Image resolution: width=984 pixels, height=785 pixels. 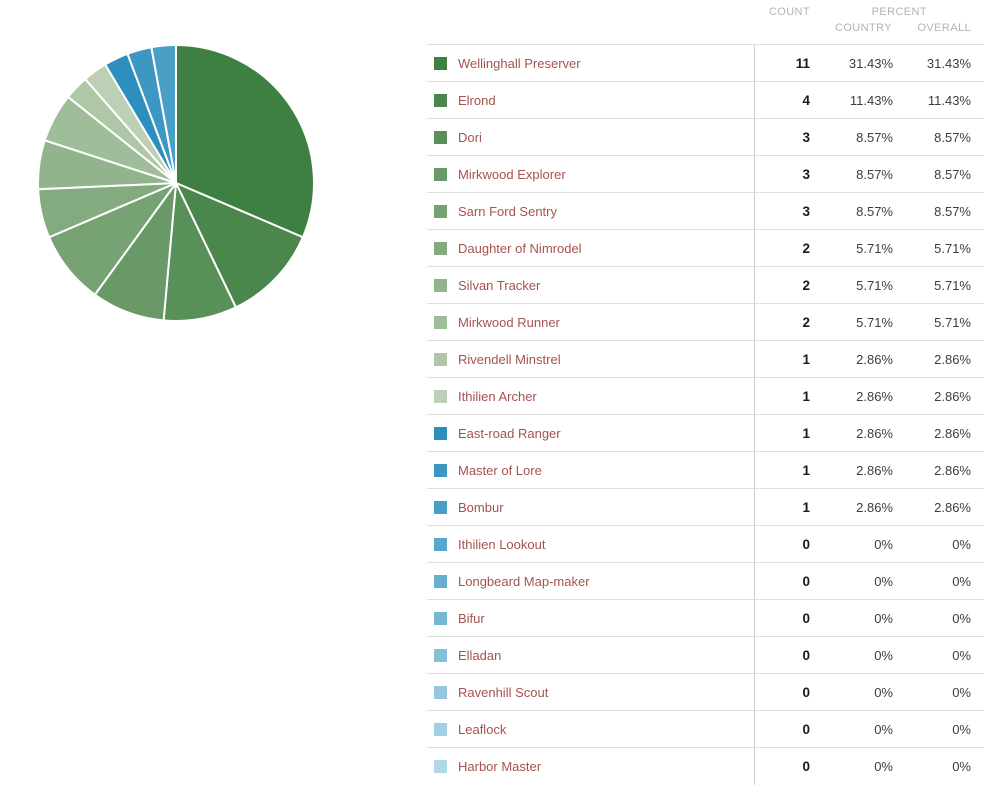 I want to click on row-label-cell: Elrond, so click(x=590, y=100).